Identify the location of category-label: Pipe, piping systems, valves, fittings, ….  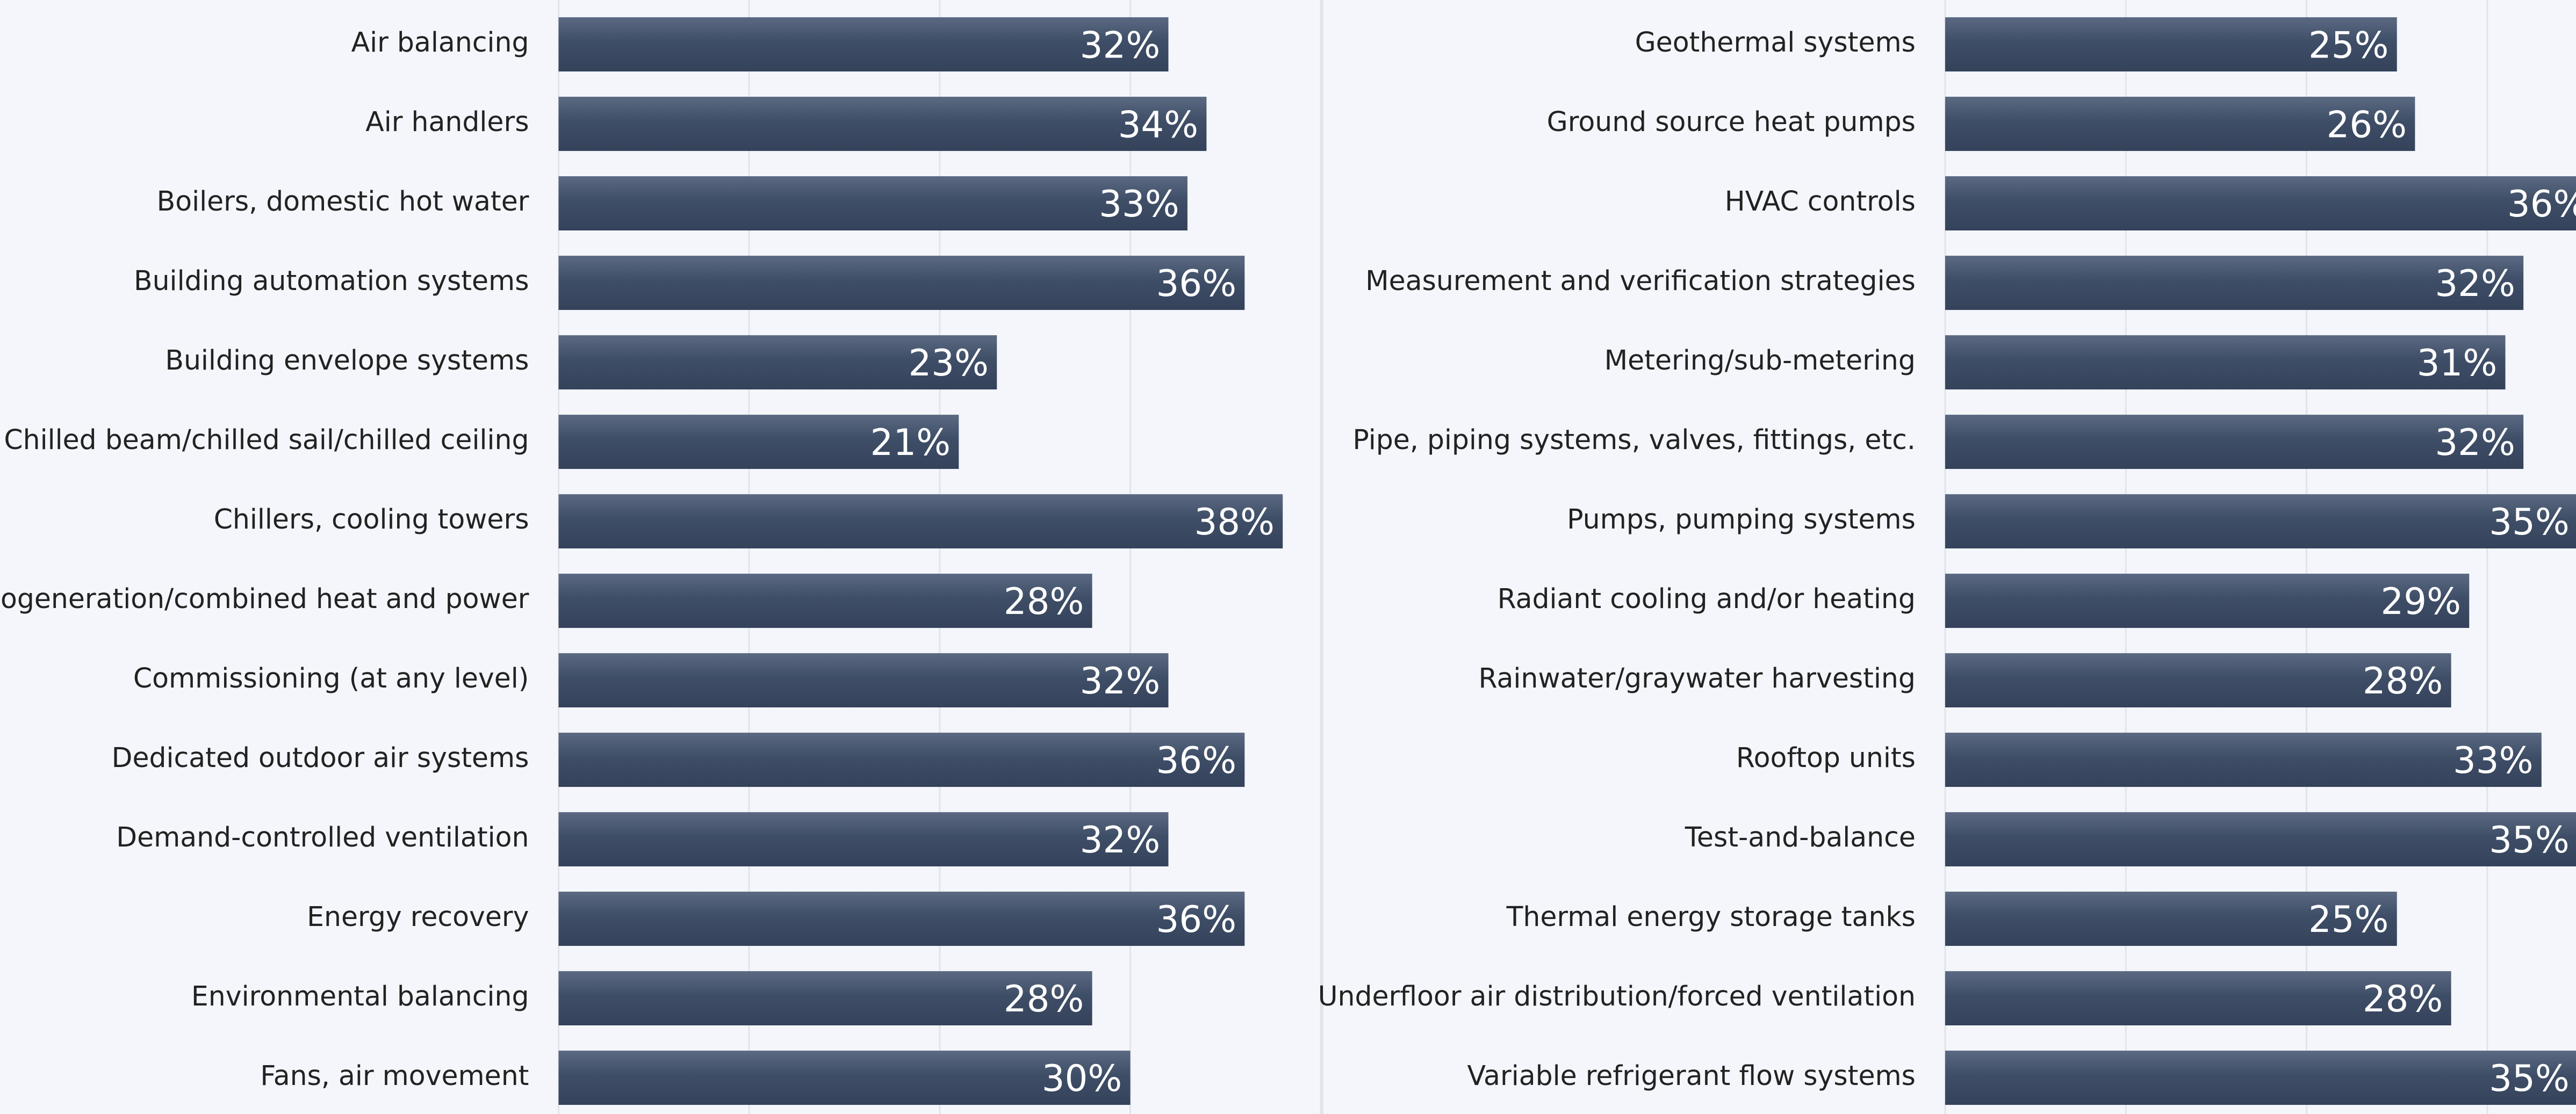
(1633, 439).